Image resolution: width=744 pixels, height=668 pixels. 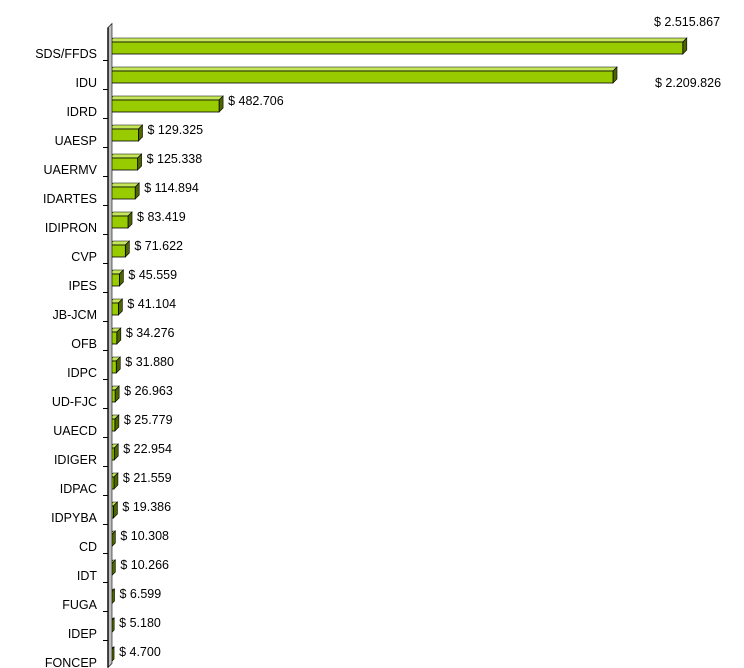 What do you see at coordinates (83, 286) in the screenshot?
I see `category-label-ipes: IPES` at bounding box center [83, 286].